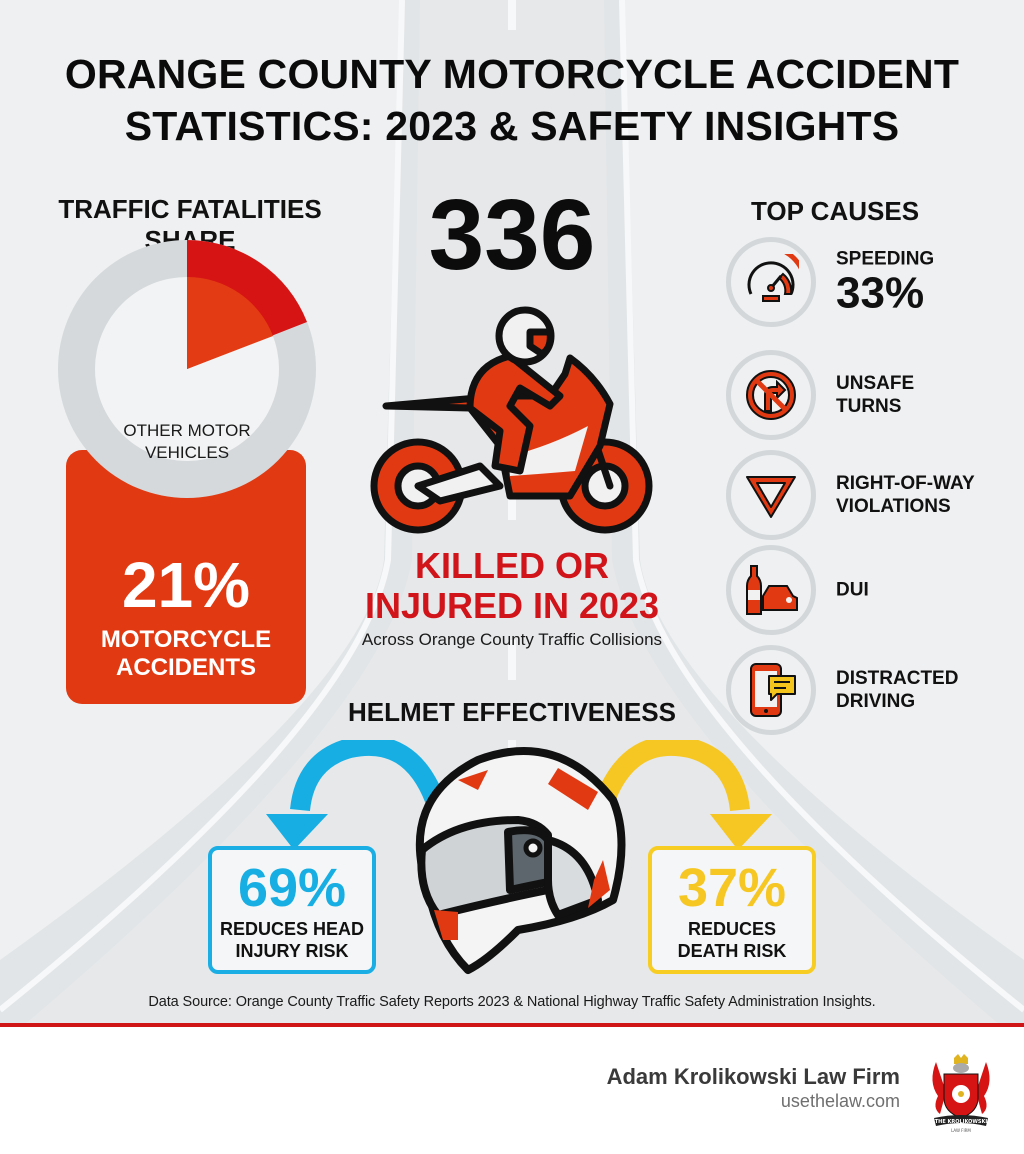  I want to click on cause-distracted-driving: DISTRACTED DRIVING, so click(871, 690).